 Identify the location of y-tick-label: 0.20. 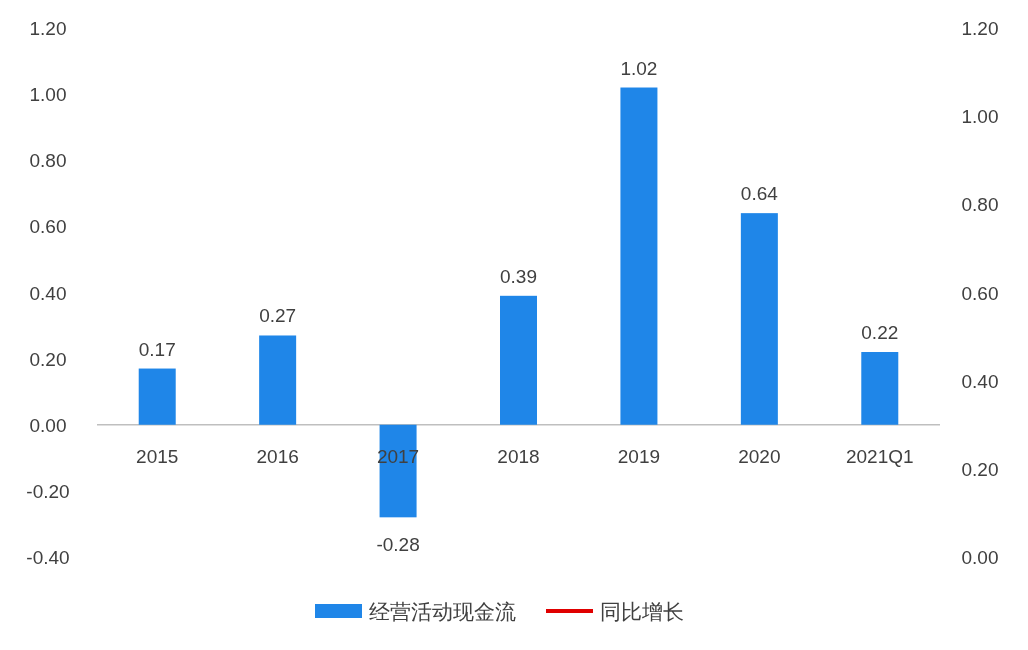
(48, 359).